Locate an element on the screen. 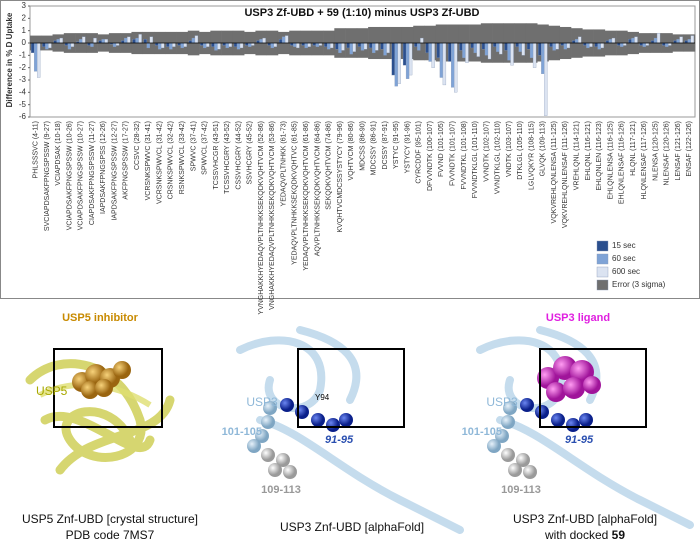  x-tick-label: MDCSSY (86-91) is located at coordinates (374, 148).